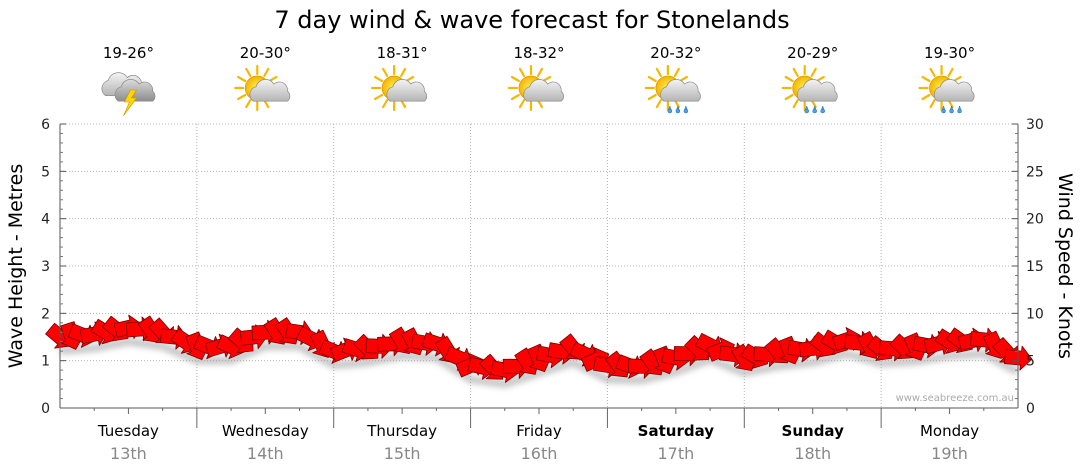 The width and height of the screenshot is (1080, 475). What do you see at coordinates (128, 453) in the screenshot?
I see `day-date-label: 13th` at bounding box center [128, 453].